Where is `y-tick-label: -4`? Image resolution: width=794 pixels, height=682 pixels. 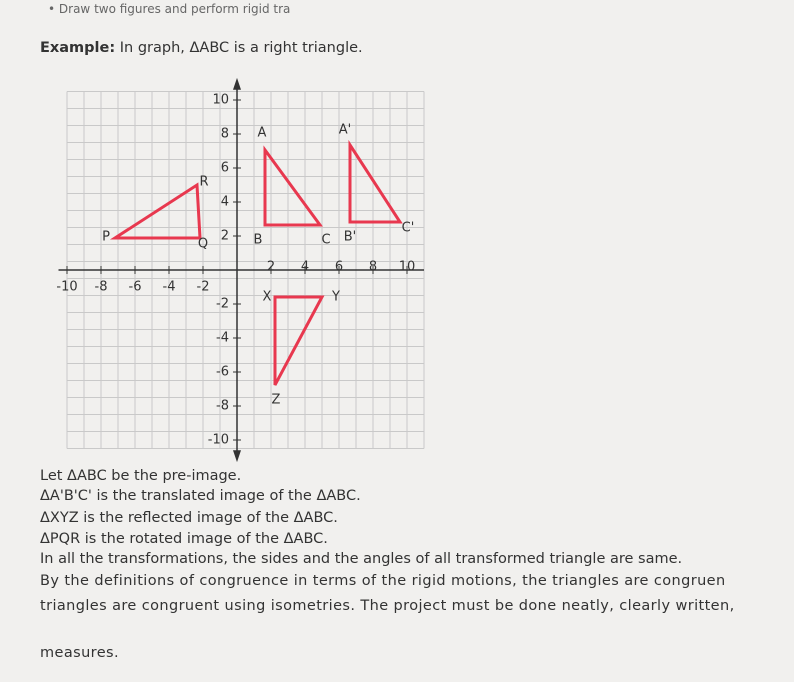 y-tick-label: -4 is located at coordinates (222, 338).